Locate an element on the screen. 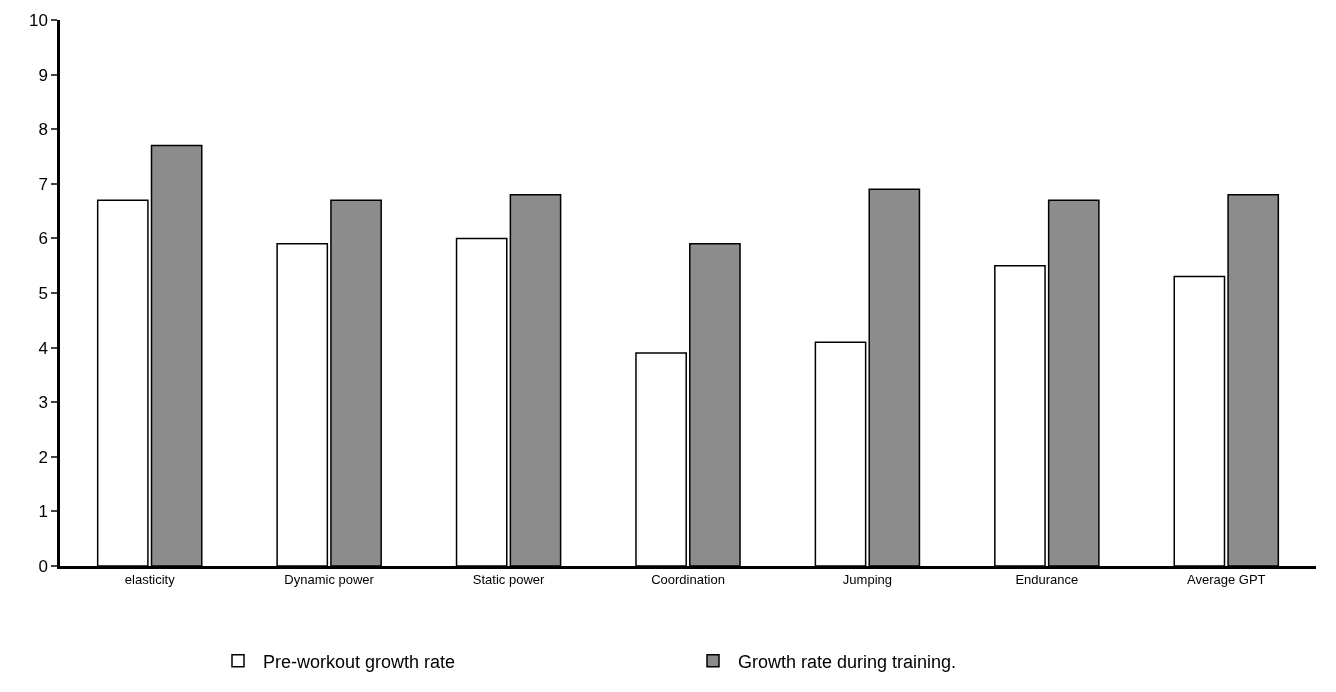 This screenshot has width=1336, height=692. y-tick-label: 9 is located at coordinates (43, 75).